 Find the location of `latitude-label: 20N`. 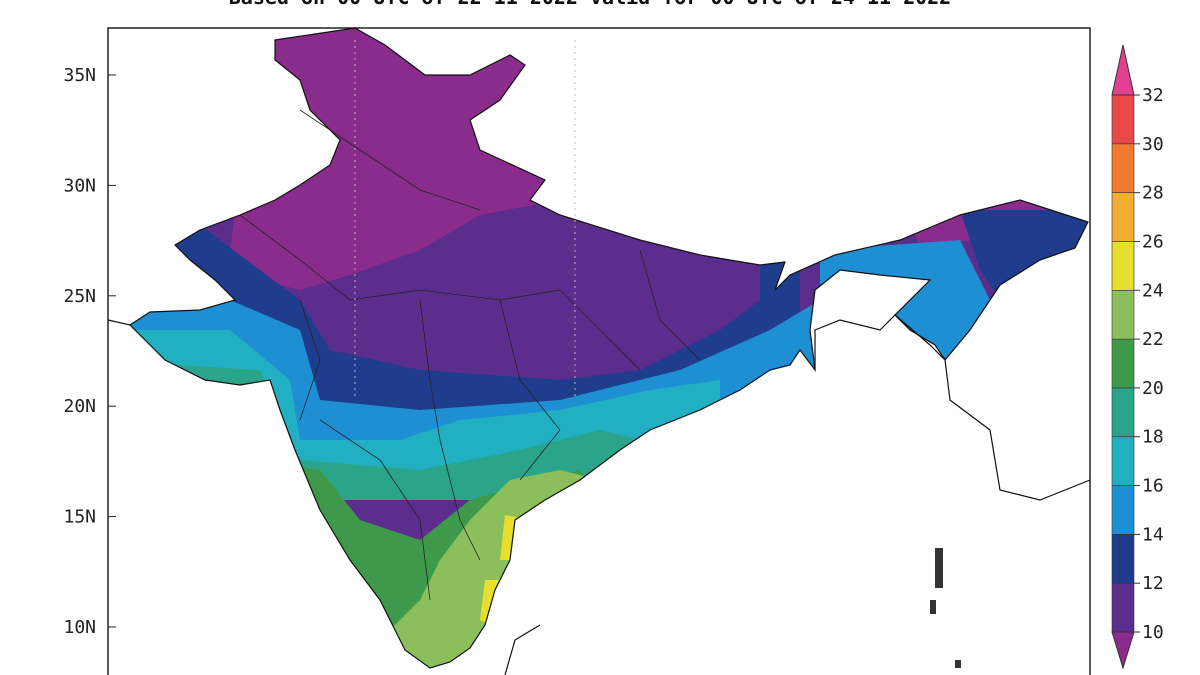

latitude-label: 20N is located at coordinates (79, 406).